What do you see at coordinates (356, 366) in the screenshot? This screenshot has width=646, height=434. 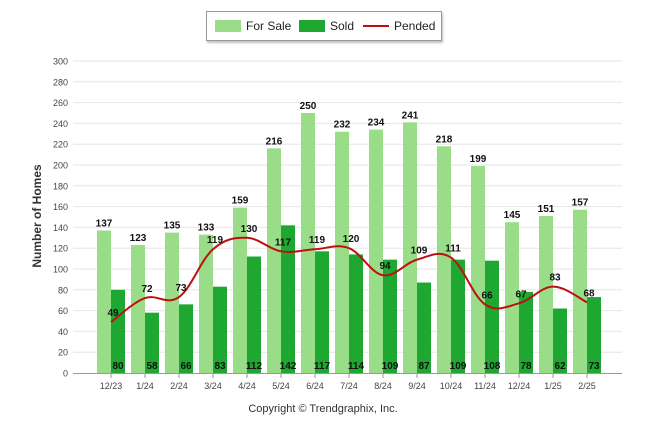 I see `label-sold: 114` at bounding box center [356, 366].